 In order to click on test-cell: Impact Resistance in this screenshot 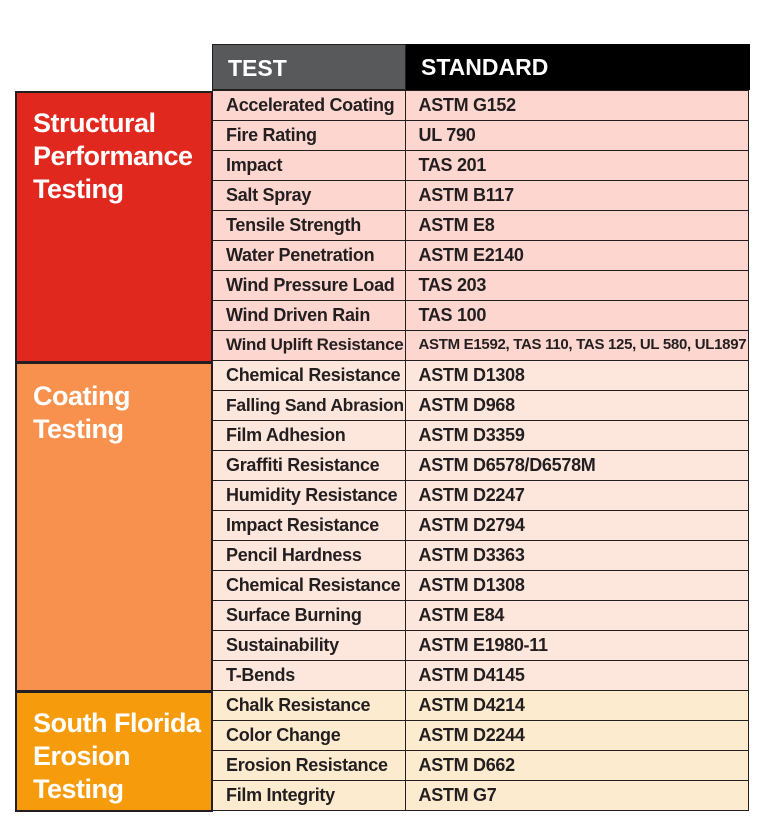, I will do `click(309, 525)`.